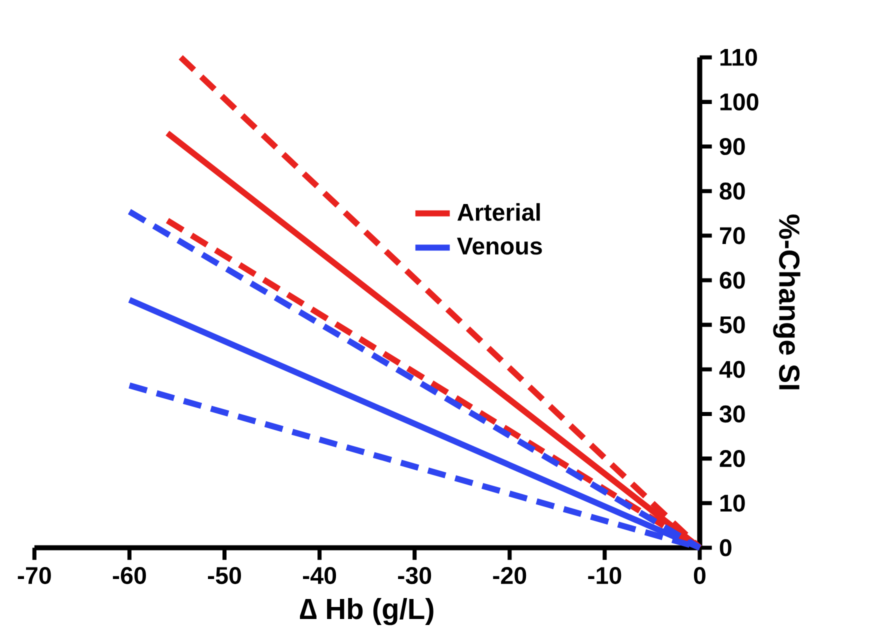 The width and height of the screenshot is (889, 640). What do you see at coordinates (786, 302) in the screenshot?
I see `y-axis-title: %-Change SI` at bounding box center [786, 302].